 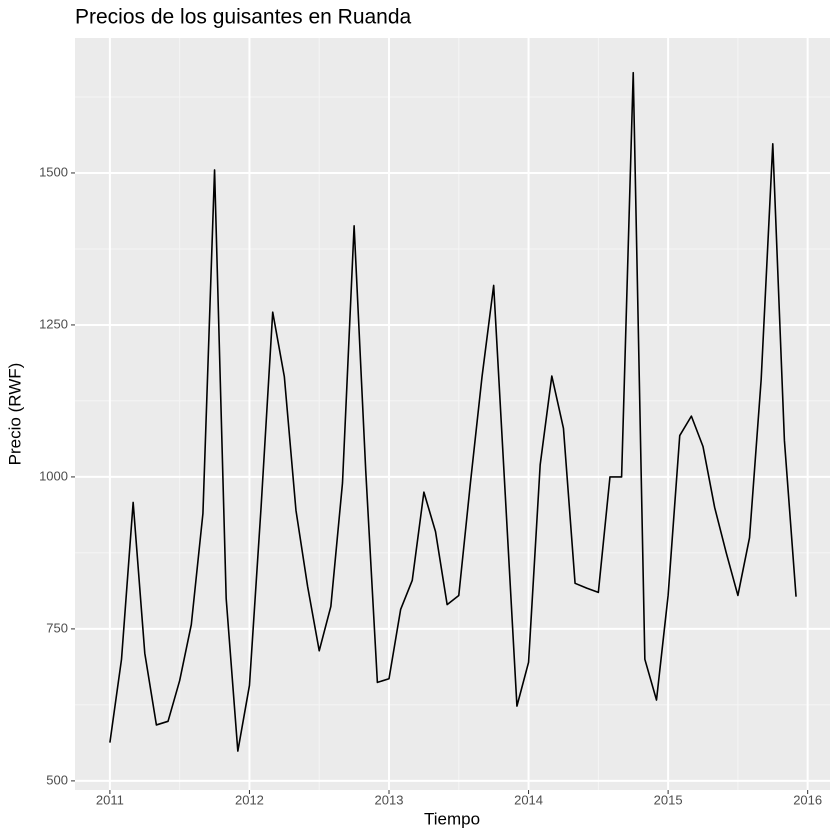 I want to click on x-tick-label: 2015, so click(x=668, y=799).